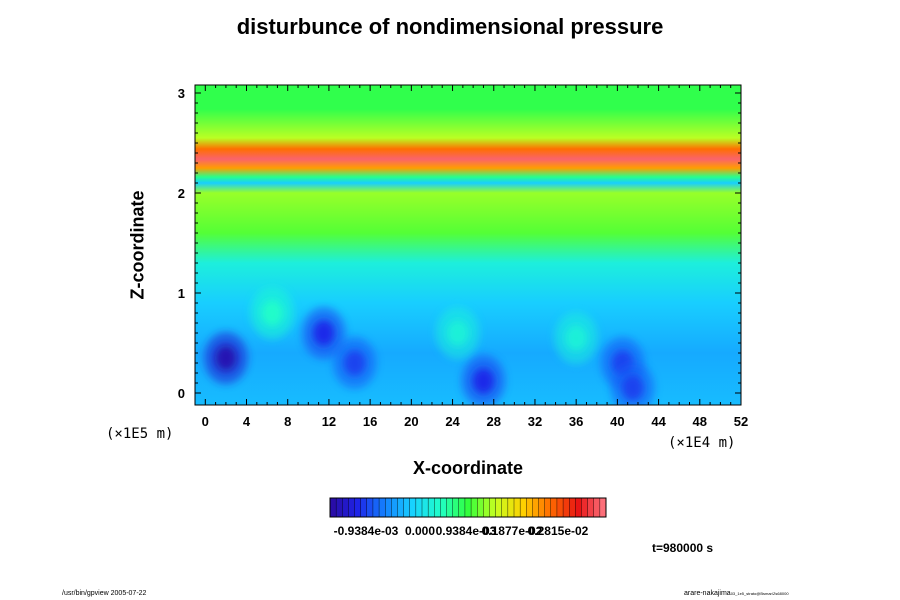  I want to click on heatmap-cells, so click(429, 346).